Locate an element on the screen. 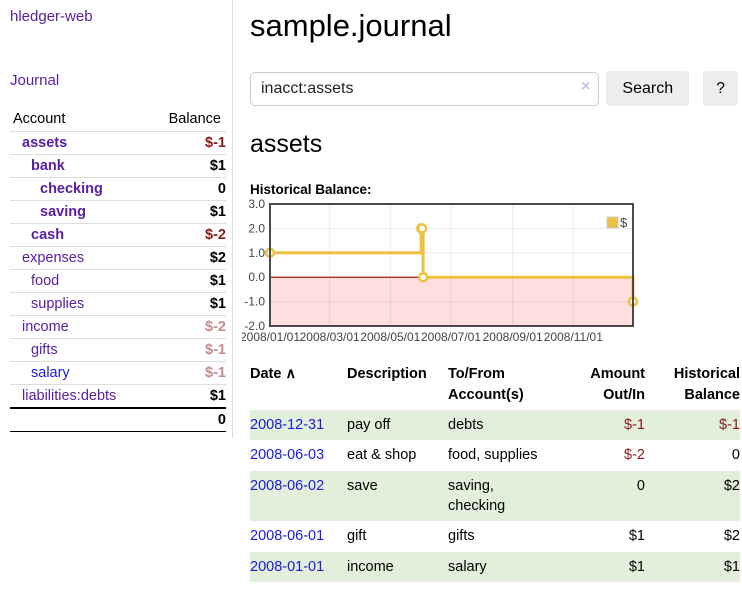  account-link: checking is located at coordinates (71, 189).